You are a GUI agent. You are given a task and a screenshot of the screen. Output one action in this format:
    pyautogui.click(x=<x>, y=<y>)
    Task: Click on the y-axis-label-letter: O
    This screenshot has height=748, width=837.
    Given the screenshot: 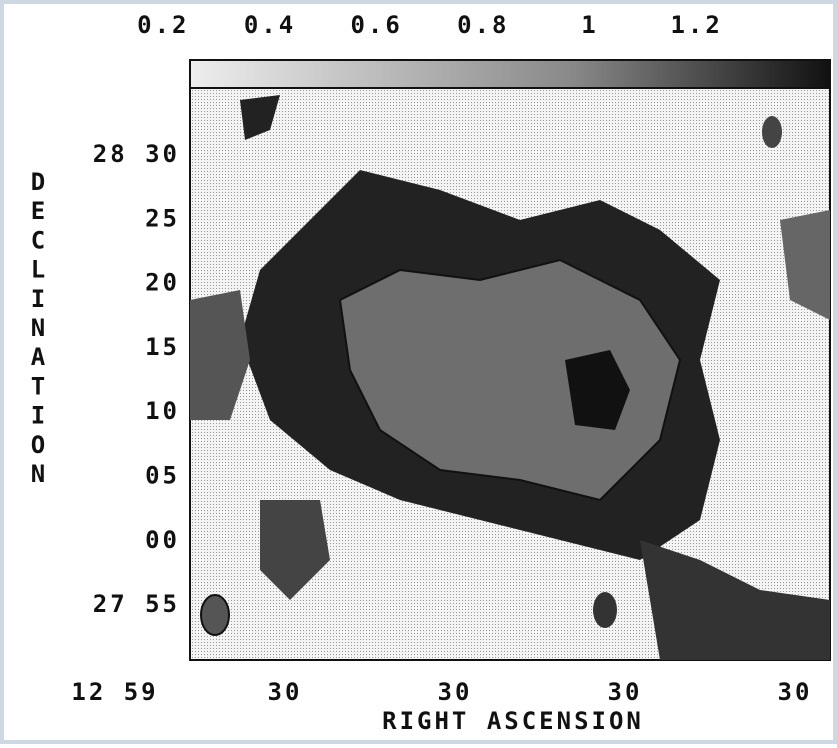 What is the action you would take?
    pyautogui.click(x=38, y=445)
    